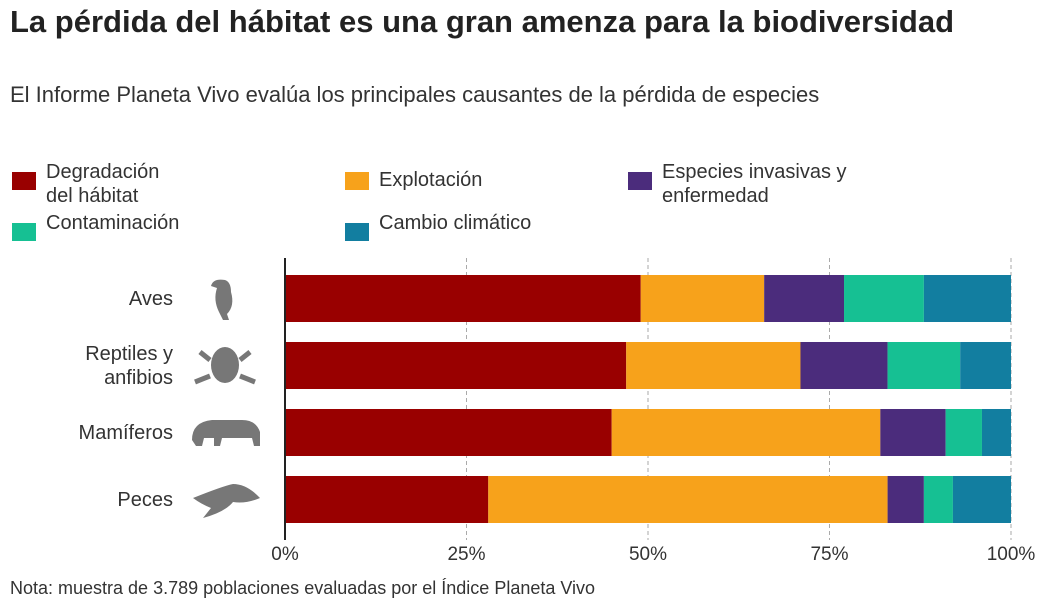 This screenshot has width=1052, height=600. What do you see at coordinates (648, 554) in the screenshot?
I see `x-tick-label: 50%` at bounding box center [648, 554].